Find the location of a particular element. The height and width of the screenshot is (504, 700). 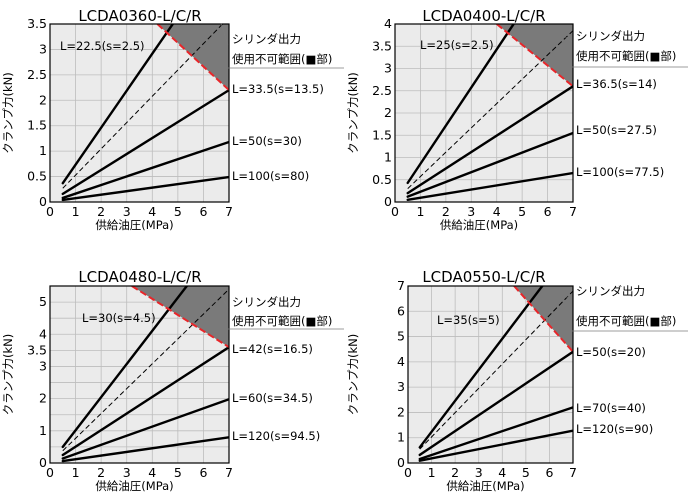

series-label-1: L=30(s=4.5) is located at coordinates (119, 318).